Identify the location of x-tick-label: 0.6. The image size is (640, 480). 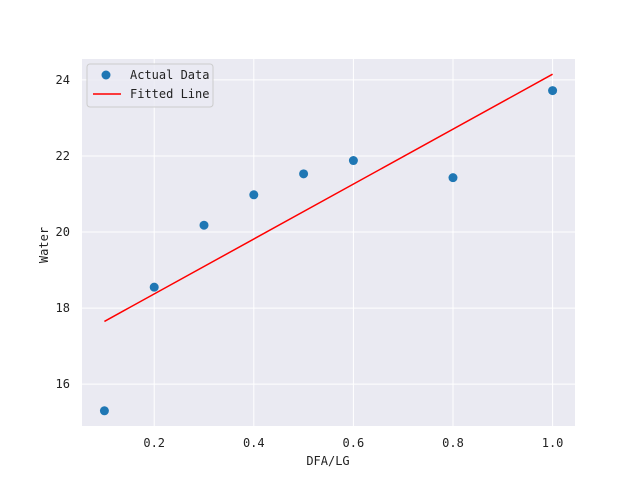
(354, 443).